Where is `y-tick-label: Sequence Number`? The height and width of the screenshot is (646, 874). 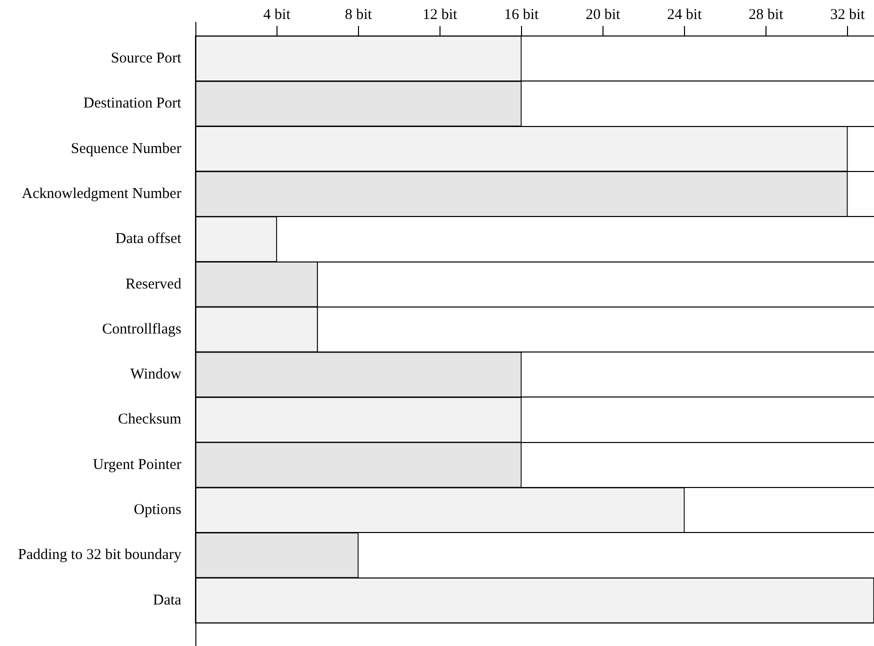 y-tick-label: Sequence Number is located at coordinates (126, 148).